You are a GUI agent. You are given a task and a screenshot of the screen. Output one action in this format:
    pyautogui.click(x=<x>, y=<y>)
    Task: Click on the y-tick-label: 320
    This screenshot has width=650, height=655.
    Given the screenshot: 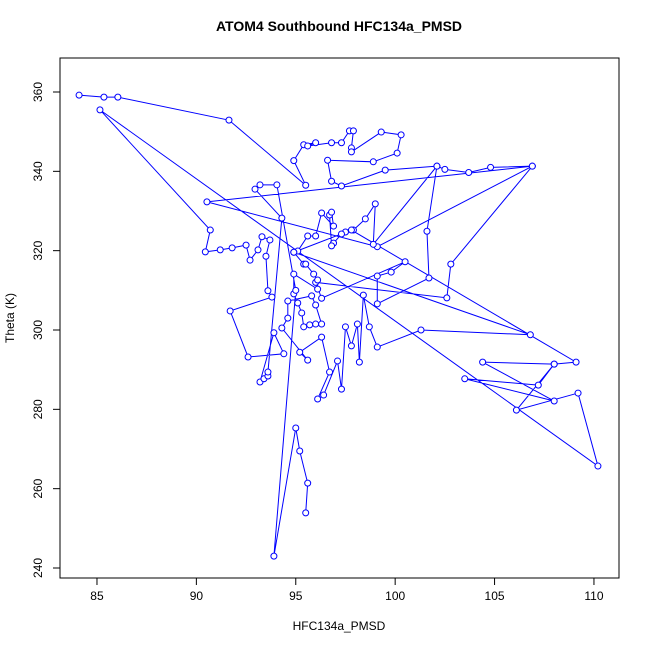 What is the action you would take?
    pyautogui.click(x=38, y=250)
    